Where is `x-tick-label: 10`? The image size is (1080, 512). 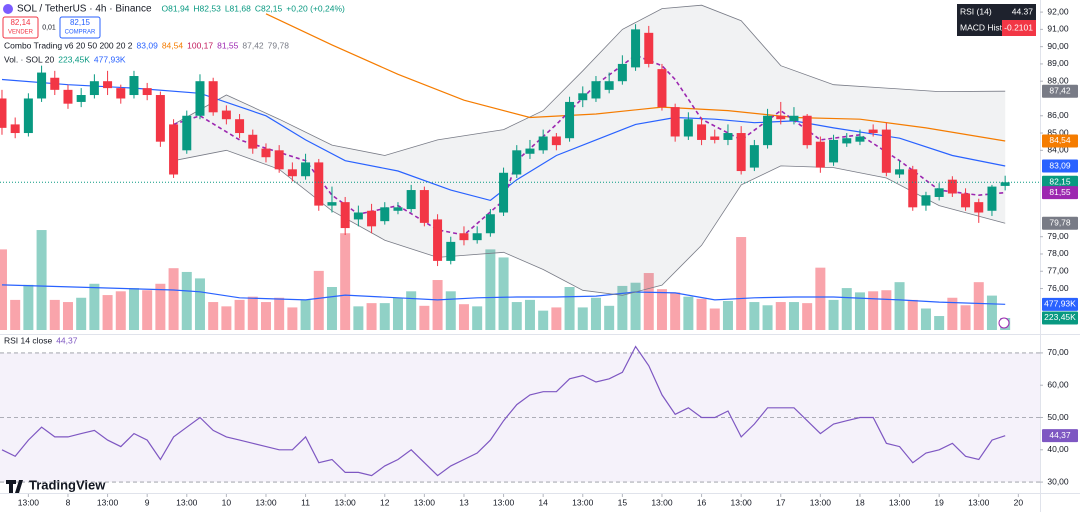 x-tick-label: 10 is located at coordinates (227, 502).